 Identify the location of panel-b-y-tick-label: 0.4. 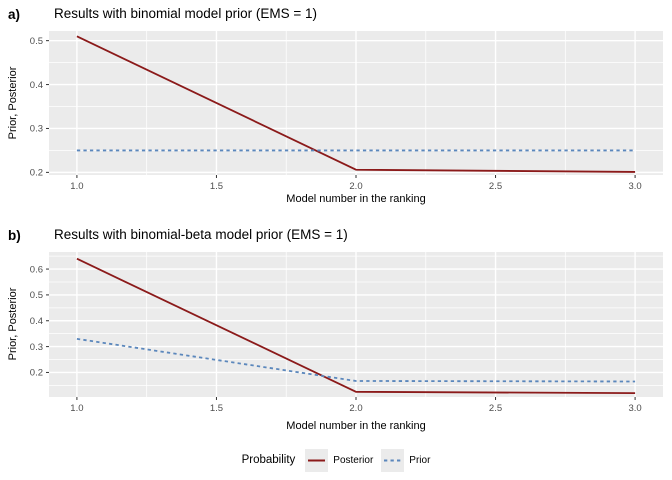
(36, 321).